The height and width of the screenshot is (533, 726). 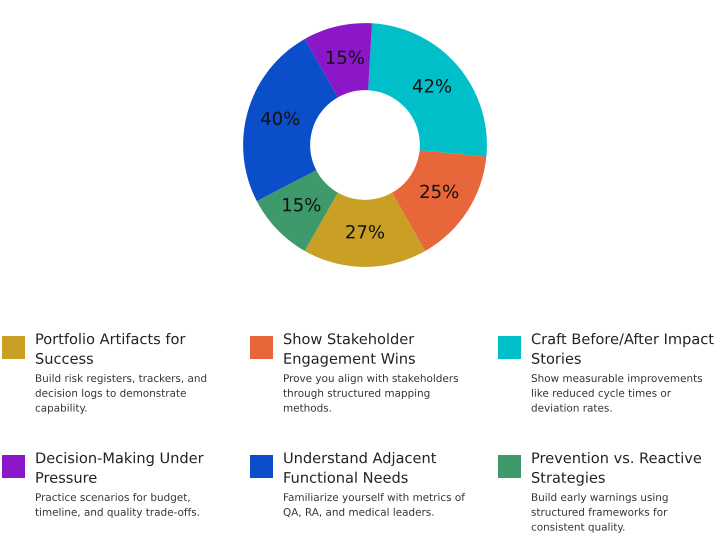 I want to click on text: Practice scenarios for budget, timeline, and quality trade-offs., so click(x=117, y=505).